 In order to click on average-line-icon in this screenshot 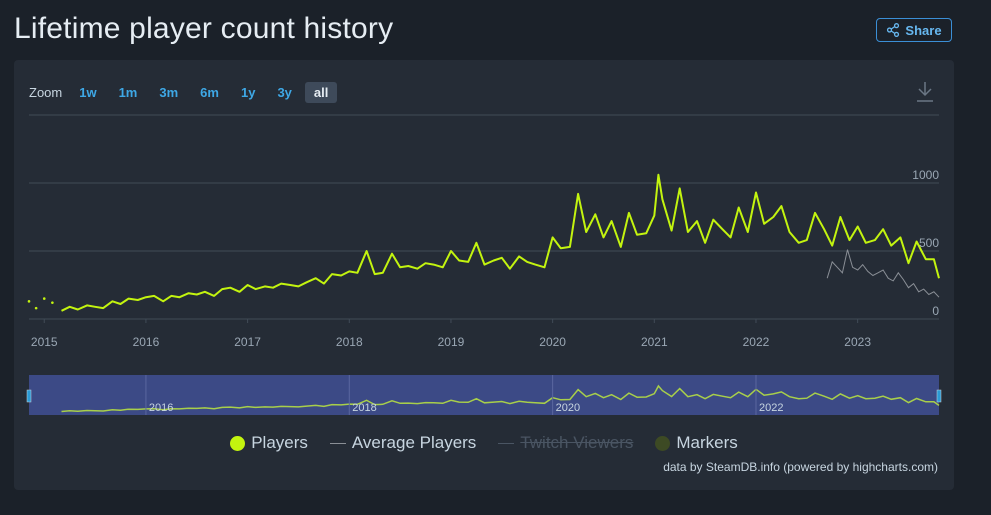, I will do `click(337, 443)`.